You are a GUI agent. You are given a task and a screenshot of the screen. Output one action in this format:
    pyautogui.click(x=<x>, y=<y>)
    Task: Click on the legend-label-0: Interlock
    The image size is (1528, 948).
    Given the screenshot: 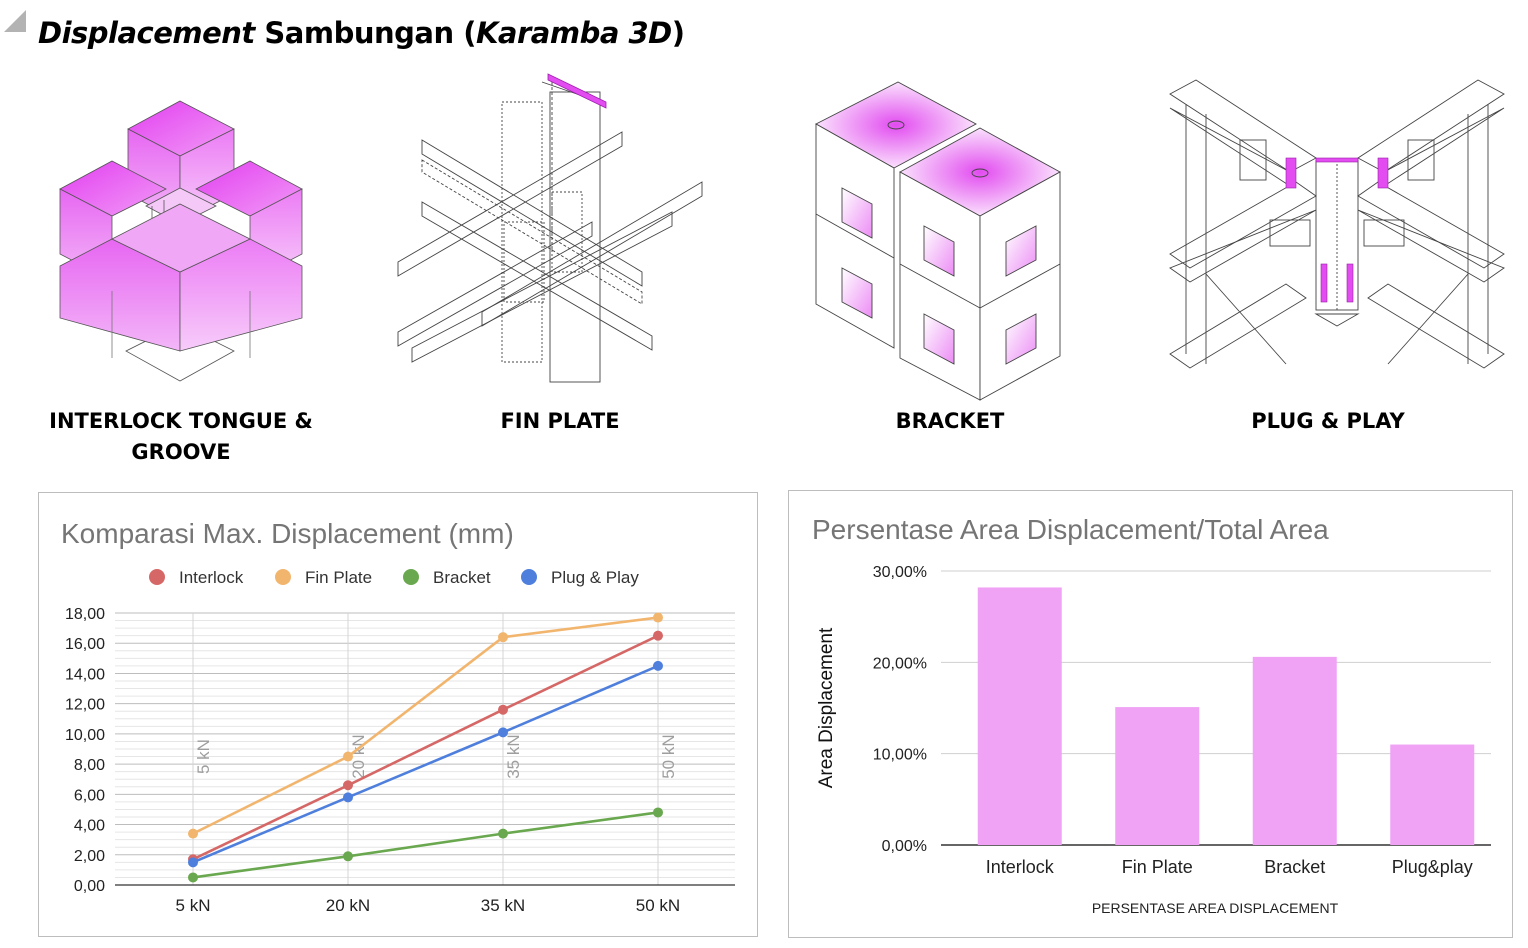 What is the action you would take?
    pyautogui.click(x=211, y=577)
    